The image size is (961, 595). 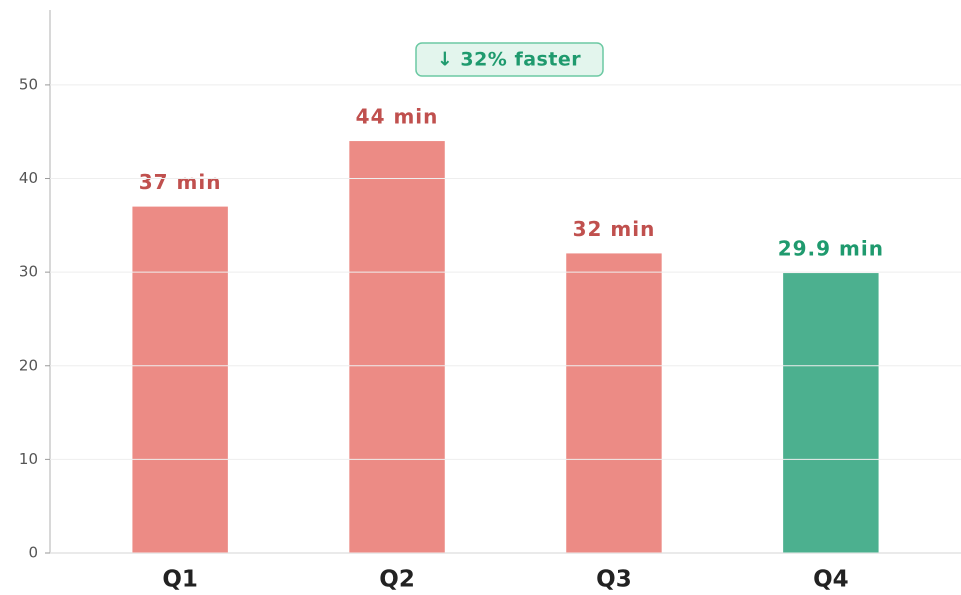 What do you see at coordinates (614, 580) in the screenshot?
I see `x-tick-label: Q3` at bounding box center [614, 580].